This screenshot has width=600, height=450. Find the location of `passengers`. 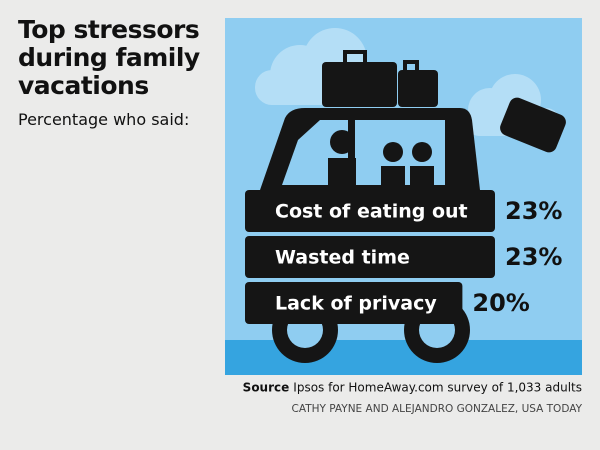

passengers is located at coordinates (381, 159).